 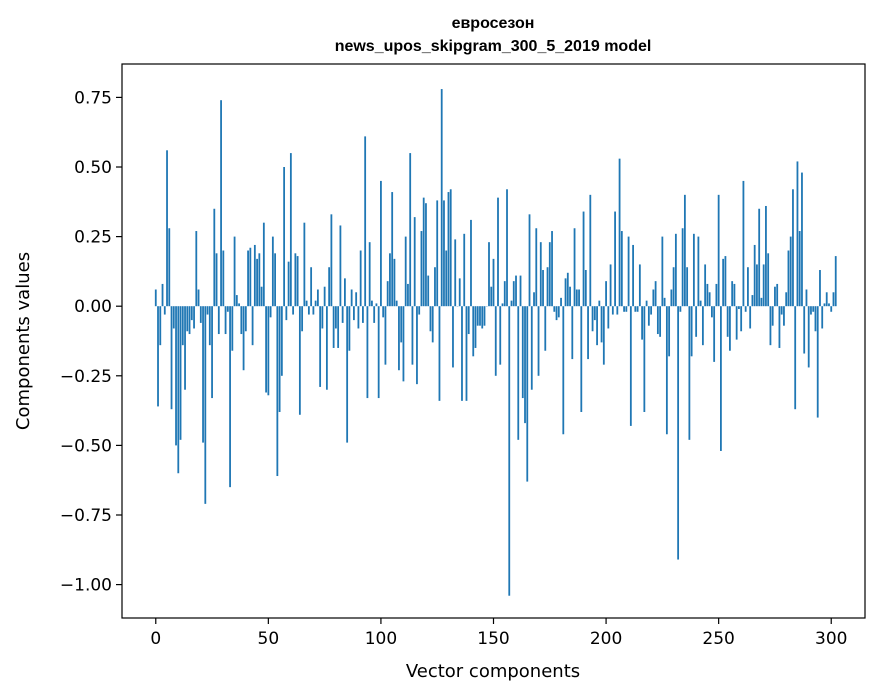 What do you see at coordinates (93, 238) in the screenshot?
I see `y-tick-label-2: 0.25` at bounding box center [93, 238].